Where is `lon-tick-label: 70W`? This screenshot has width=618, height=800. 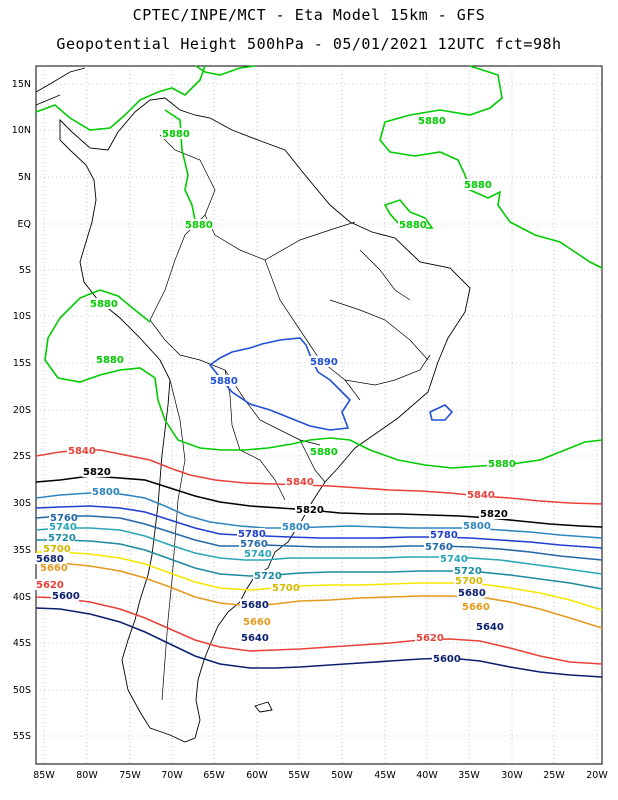
lon-tick-label: 70W is located at coordinates (172, 775).